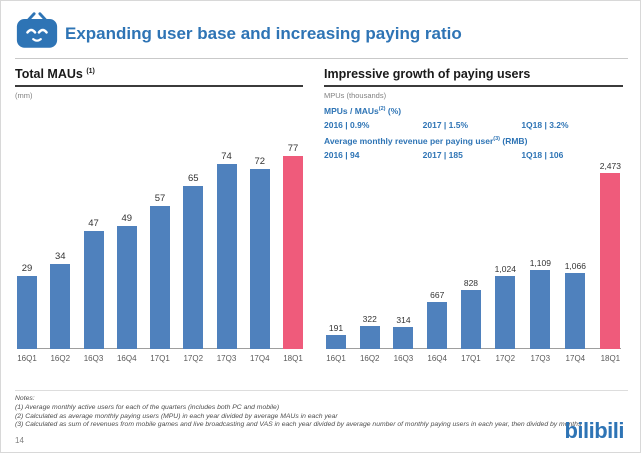  What do you see at coordinates (93, 223) in the screenshot?
I see `bar-value-label: 47` at bounding box center [93, 223].